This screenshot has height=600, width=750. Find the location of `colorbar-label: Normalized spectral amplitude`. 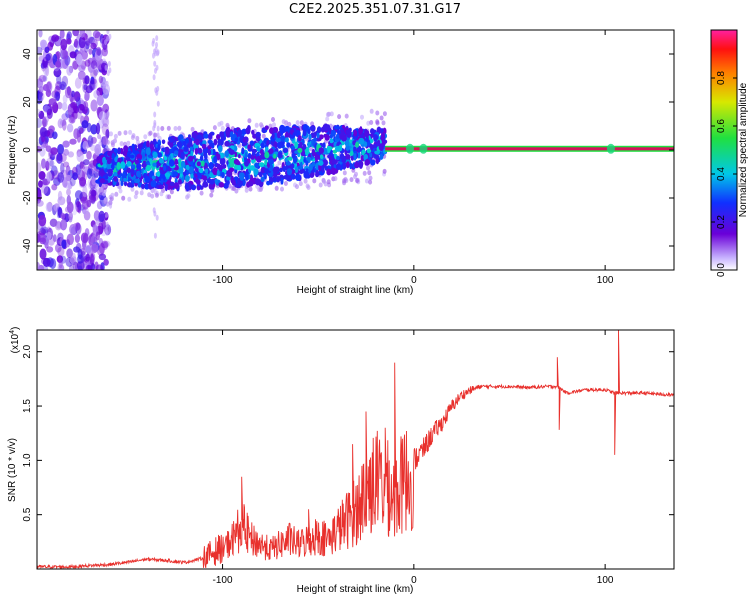

colorbar-label: Normalized spectral amplitude is located at coordinates (743, 149).